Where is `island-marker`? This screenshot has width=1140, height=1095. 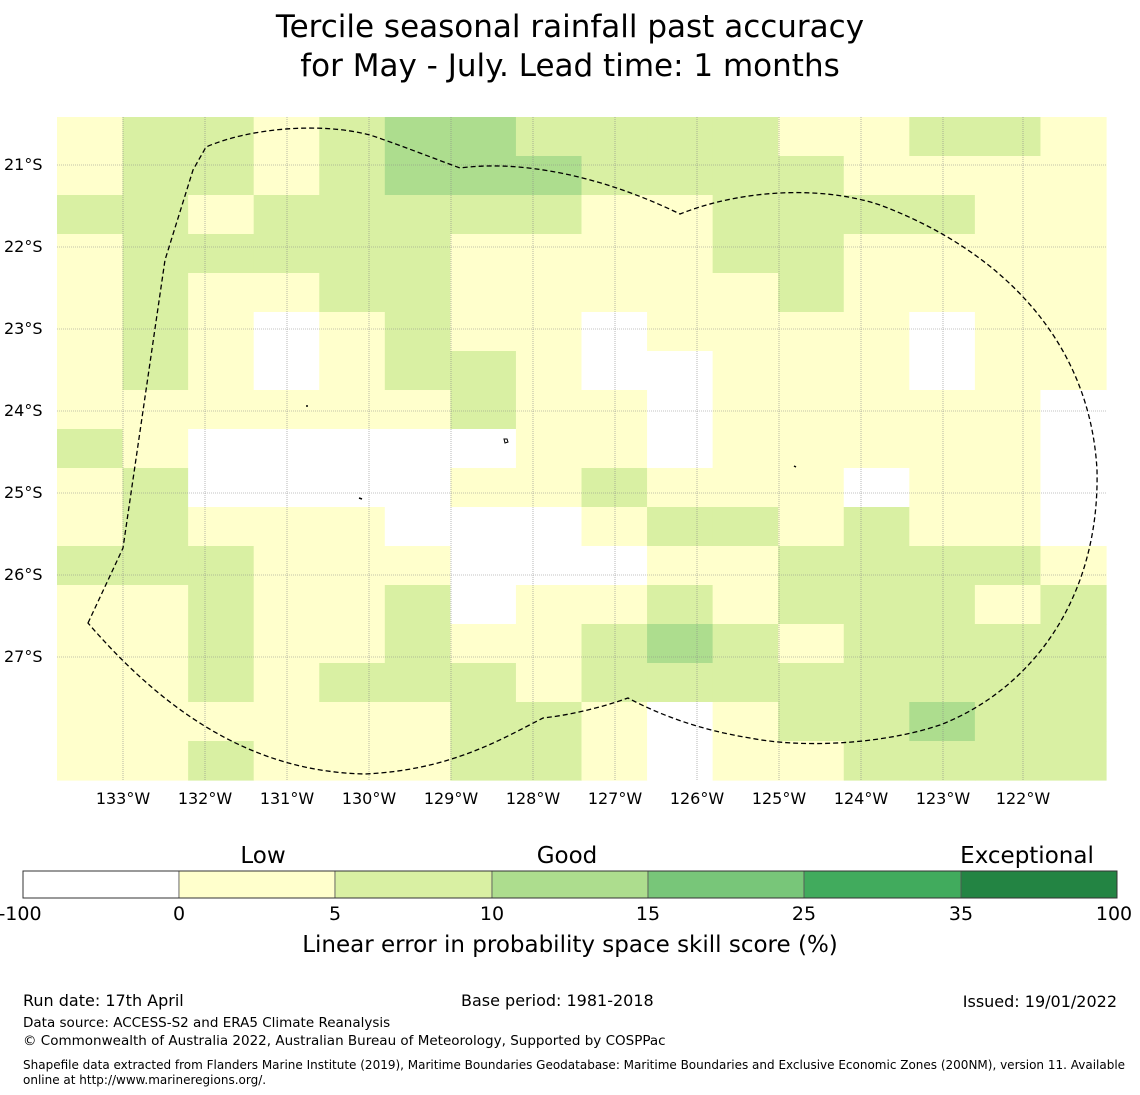
island-marker is located at coordinates (360, 498).